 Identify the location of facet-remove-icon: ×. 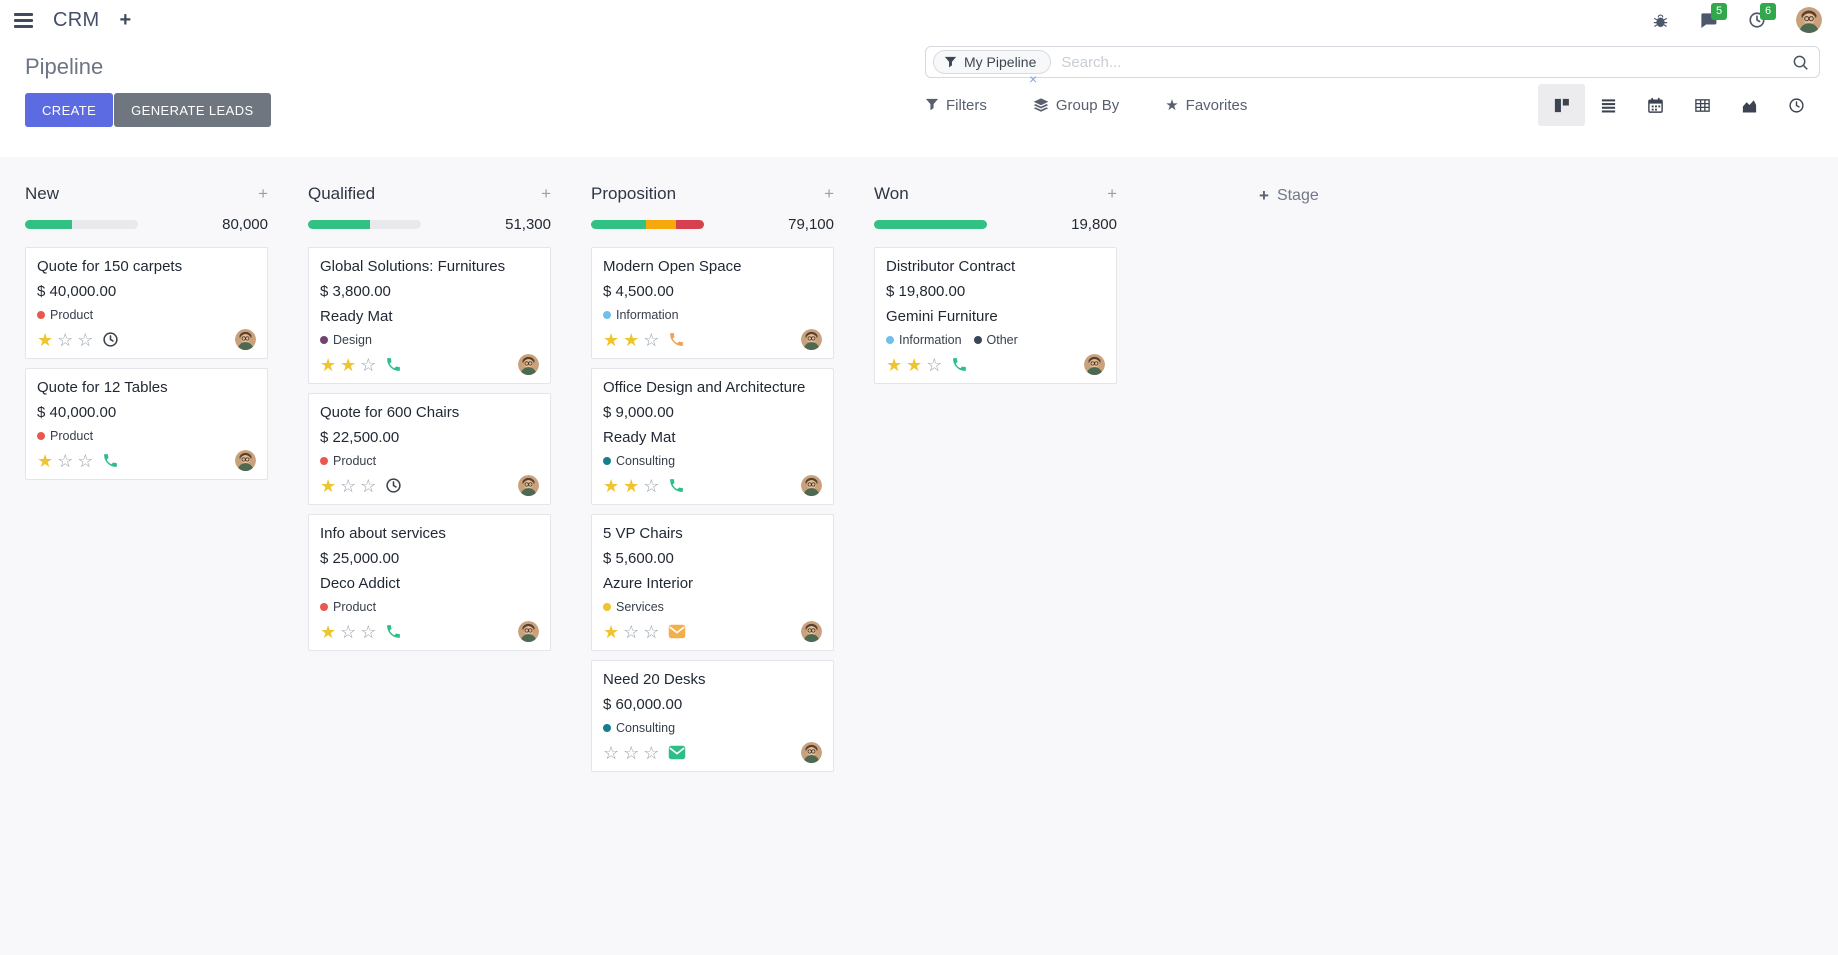
(1033, 79).